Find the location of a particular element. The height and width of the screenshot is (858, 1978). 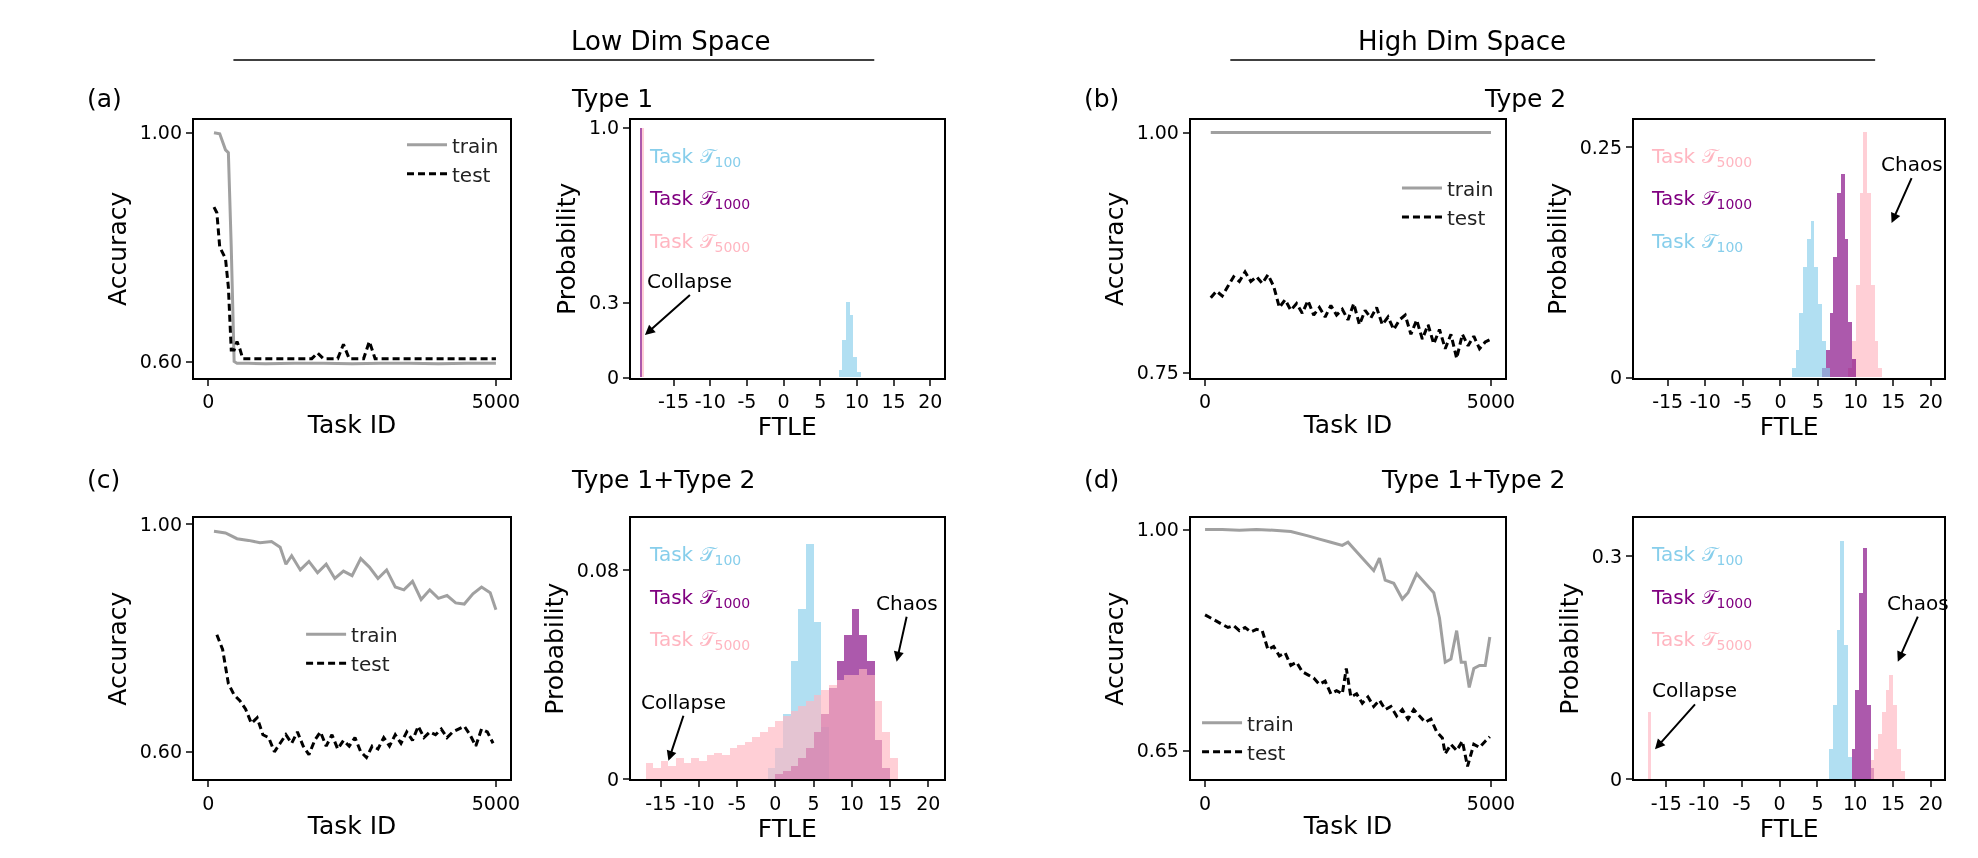

text: (d) is located at coordinates (1102, 479).